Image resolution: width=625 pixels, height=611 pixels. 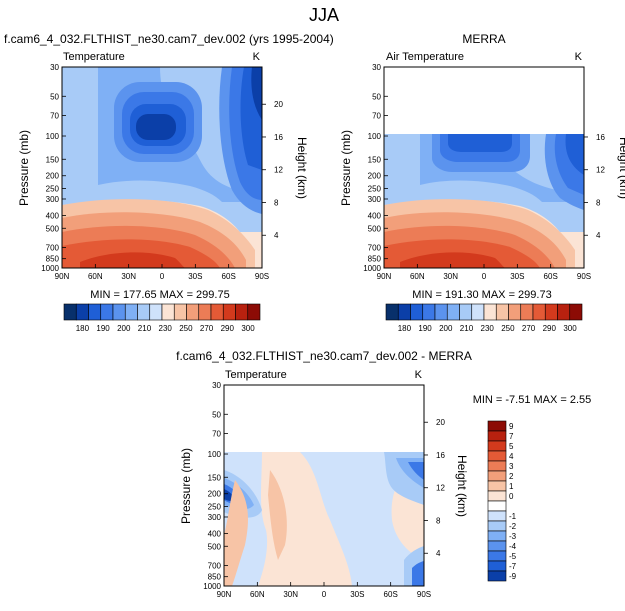 I want to click on panel-merra-header: MERRA, so click(x=483, y=39).